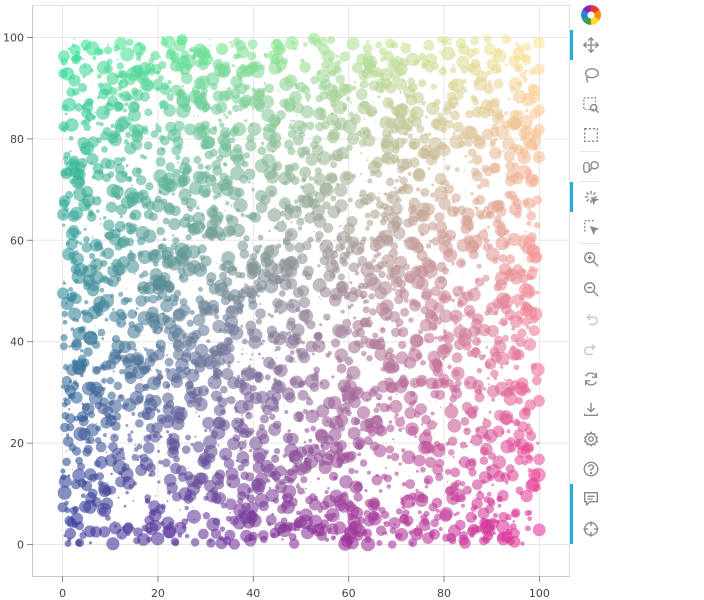 The width and height of the screenshot is (704, 600). What do you see at coordinates (591, 105) in the screenshot?
I see `zoom-select-icon` at bounding box center [591, 105].